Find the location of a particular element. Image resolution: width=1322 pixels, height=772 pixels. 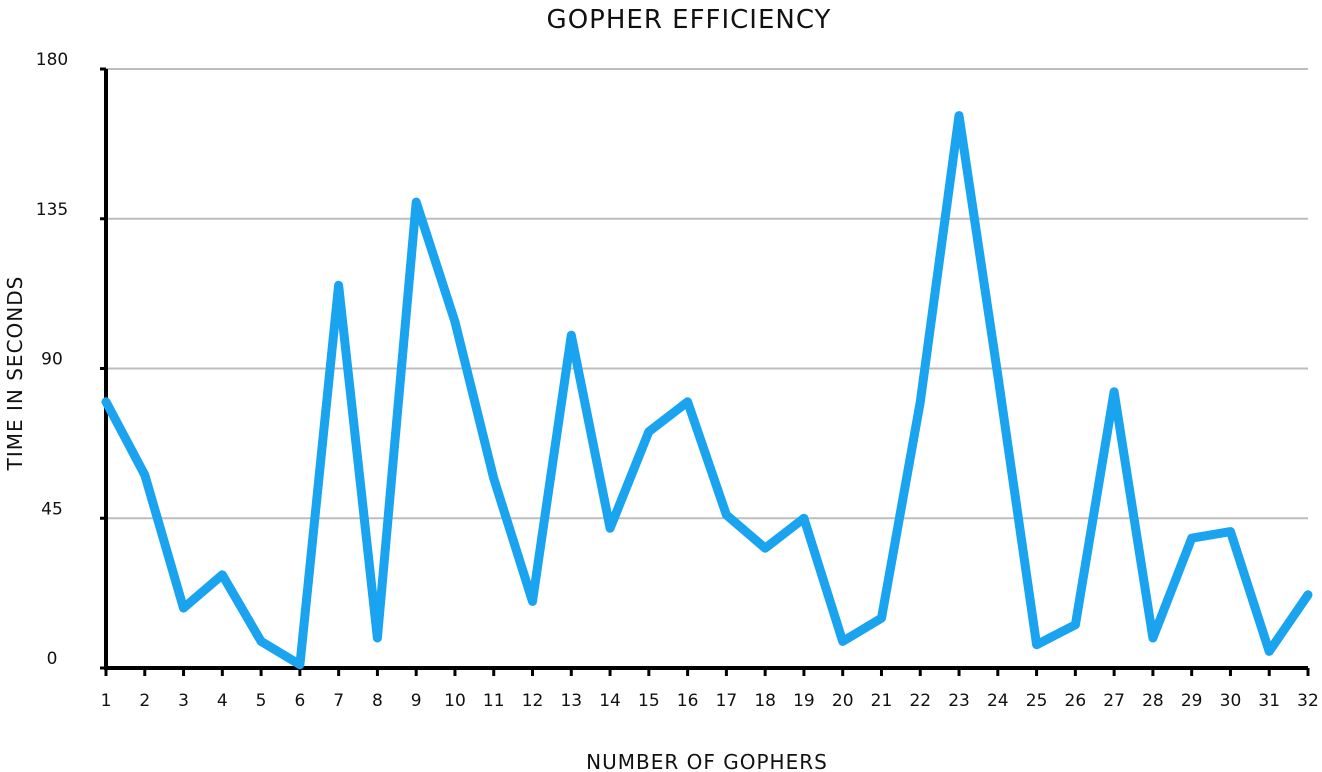

x-axis-label: NUMBER OF GOPHERS is located at coordinates (707, 761).